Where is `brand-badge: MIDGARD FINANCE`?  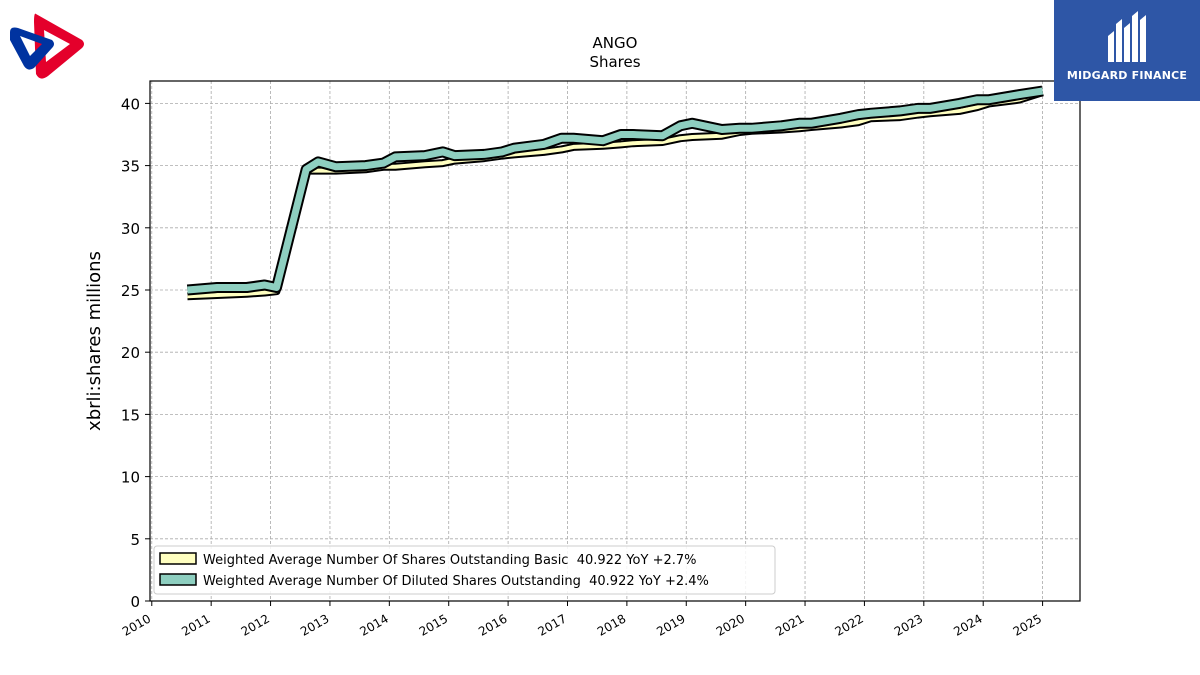
brand-badge: MIDGARD FINANCE is located at coordinates (1127, 50).